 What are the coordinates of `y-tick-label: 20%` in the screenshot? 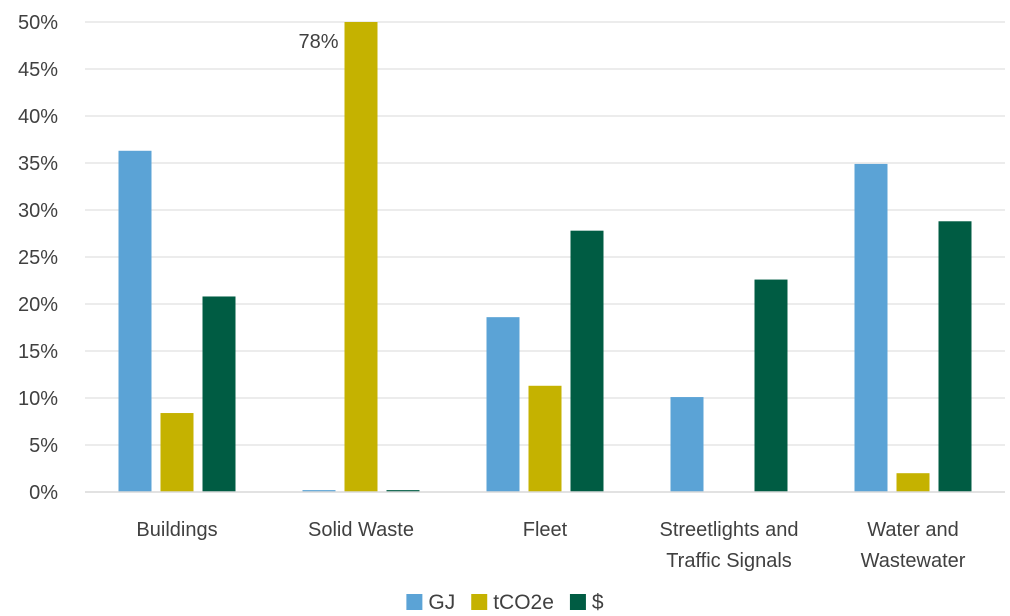 It's located at (38, 305).